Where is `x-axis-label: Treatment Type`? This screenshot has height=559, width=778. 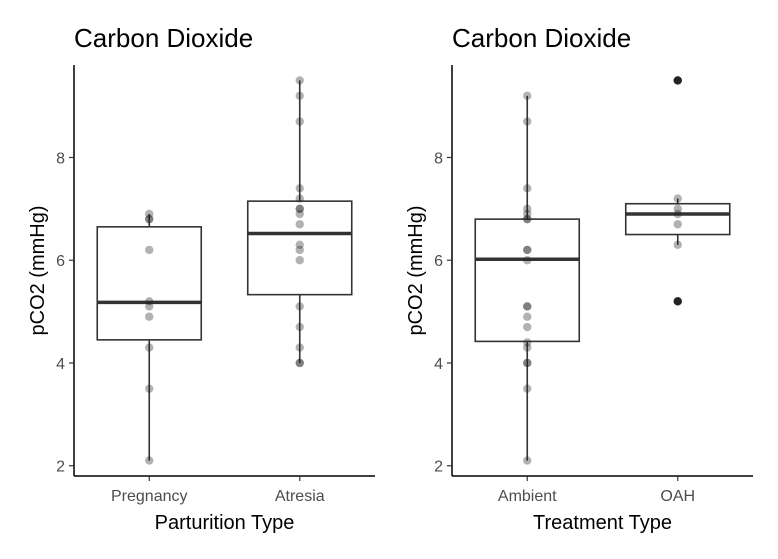
x-axis-label: Treatment Type is located at coordinates (602, 523).